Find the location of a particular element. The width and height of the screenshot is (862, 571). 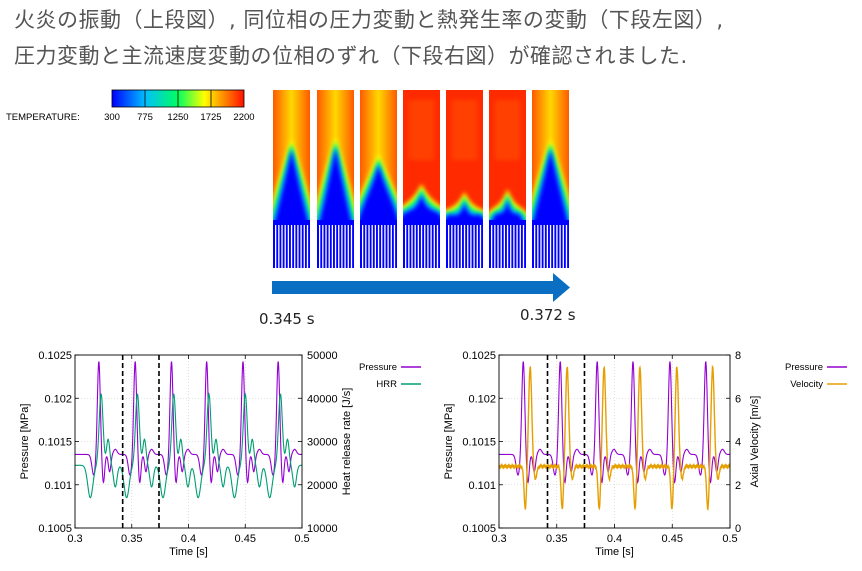

colorbar: TEMPERATURE: 300 775 1250 1725 2200 is located at coordinates (130, 106).